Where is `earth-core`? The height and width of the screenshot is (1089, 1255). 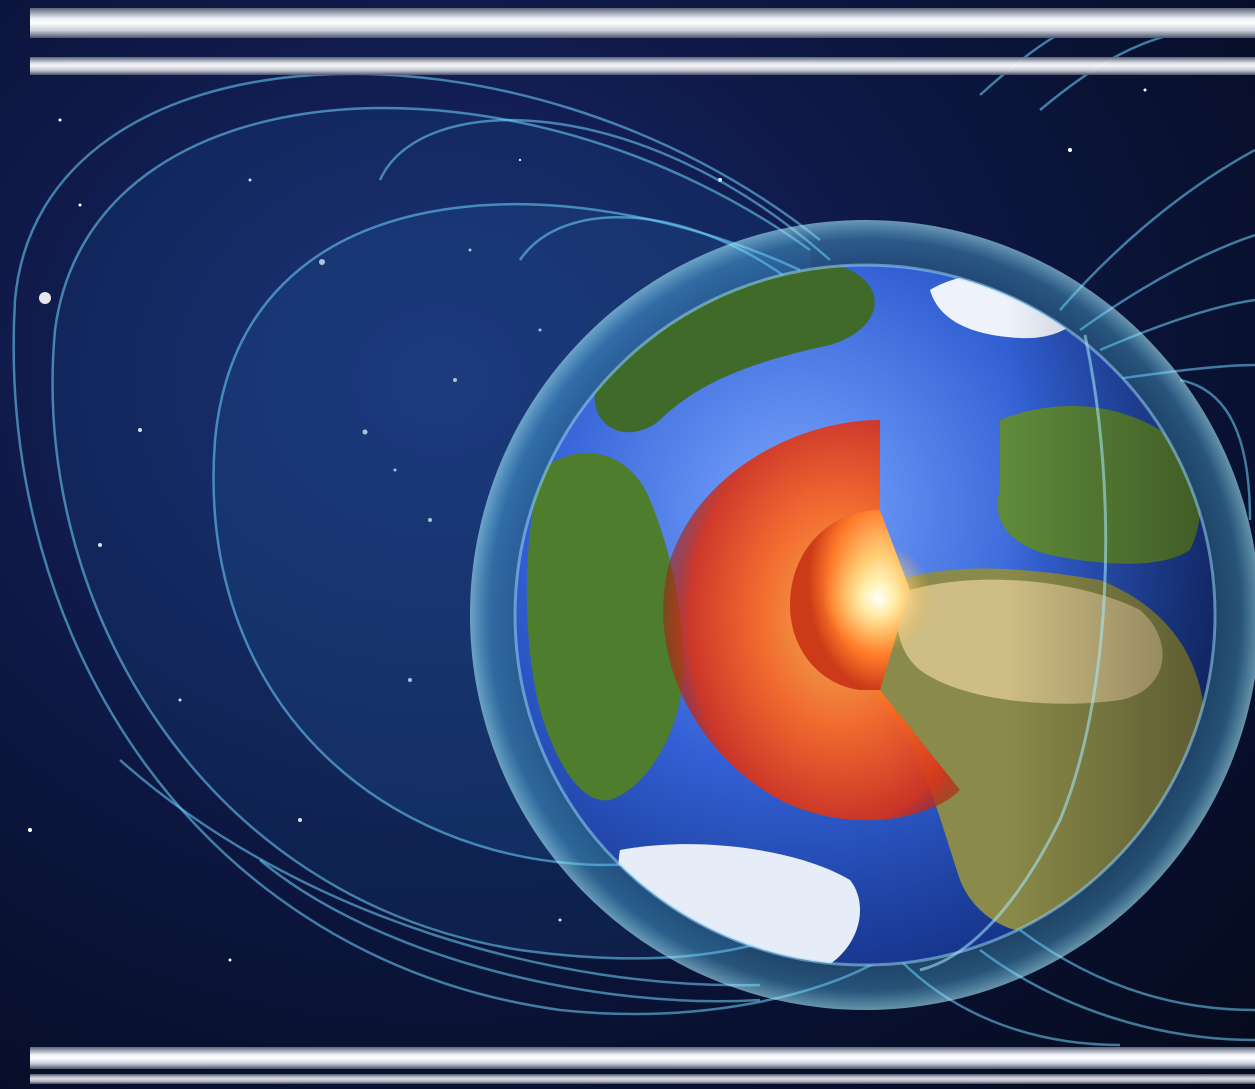
earth-core is located at coordinates (811, 620).